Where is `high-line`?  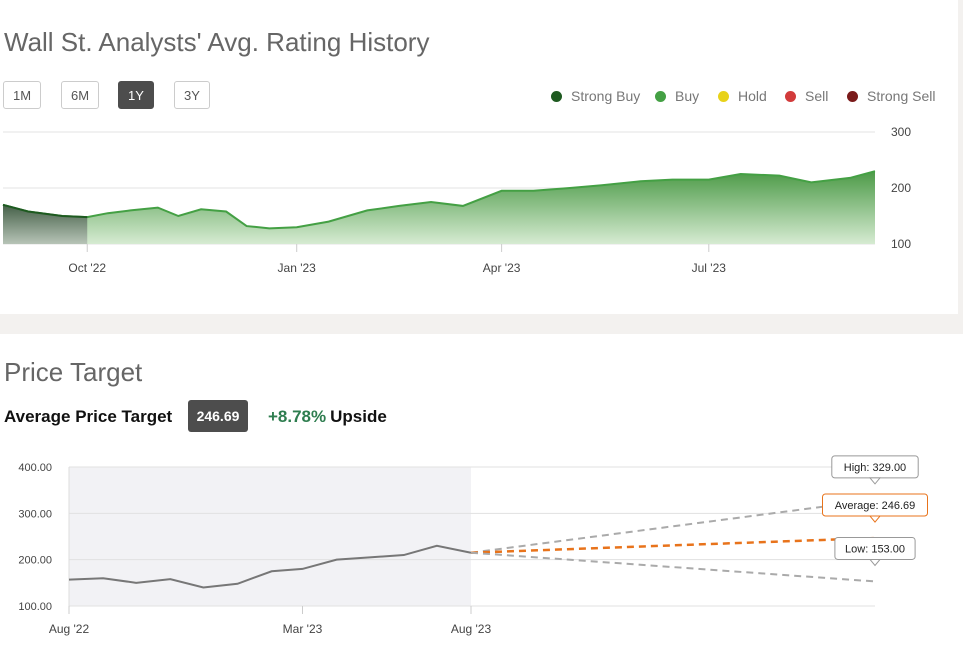 high-line is located at coordinates (673, 526).